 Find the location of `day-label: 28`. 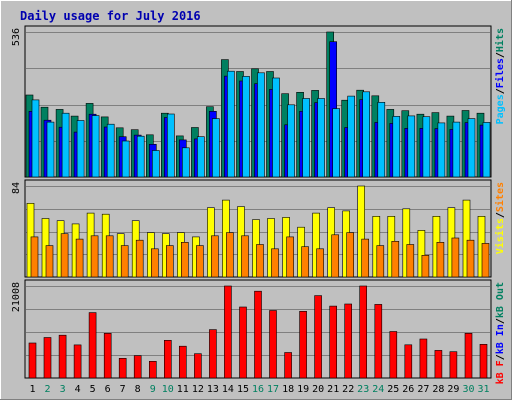

day-label: 28 is located at coordinates (438, 389).